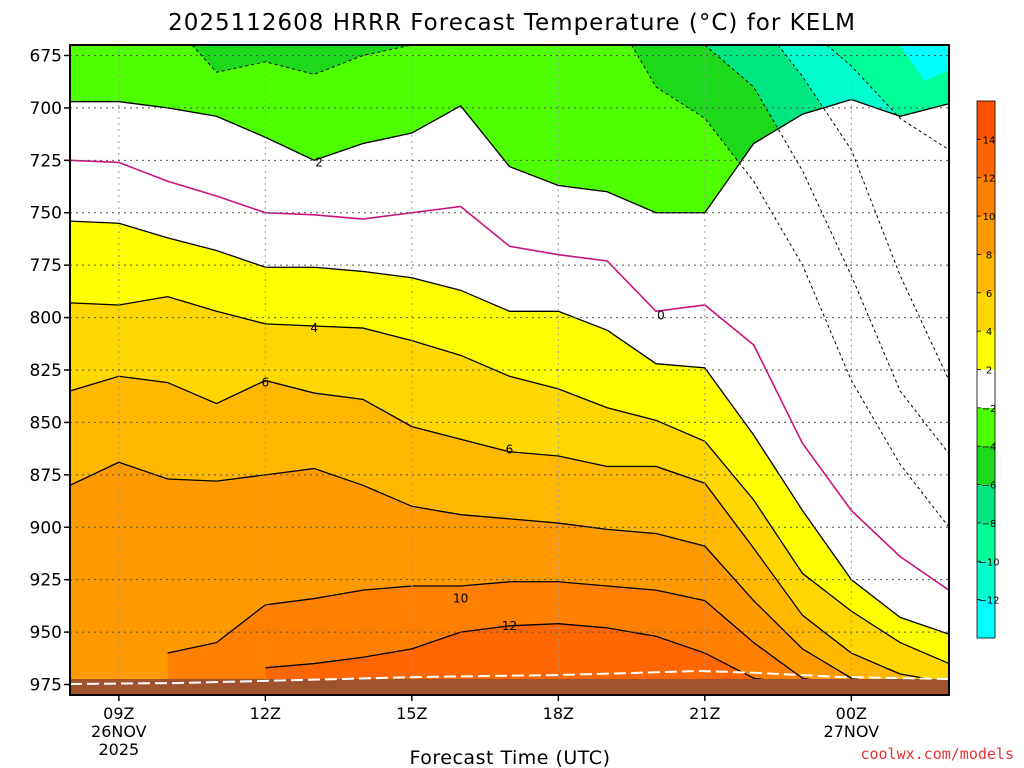 This screenshot has width=1024, height=768. What do you see at coordinates (988, 601) in the screenshot?
I see `colorbar-label-12: −12` at bounding box center [988, 601].